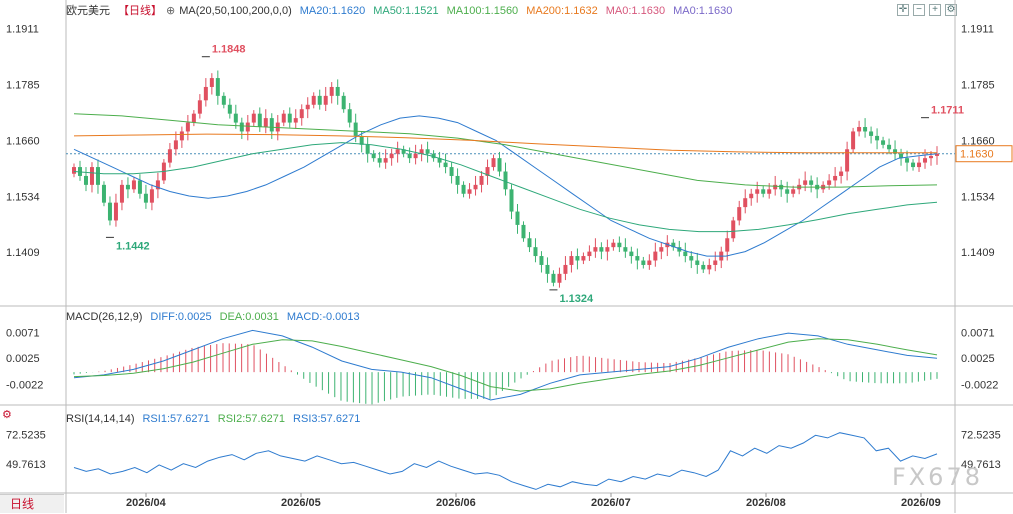  I want to click on ma-value-4: MA0:1.1630, so click(635, 11).